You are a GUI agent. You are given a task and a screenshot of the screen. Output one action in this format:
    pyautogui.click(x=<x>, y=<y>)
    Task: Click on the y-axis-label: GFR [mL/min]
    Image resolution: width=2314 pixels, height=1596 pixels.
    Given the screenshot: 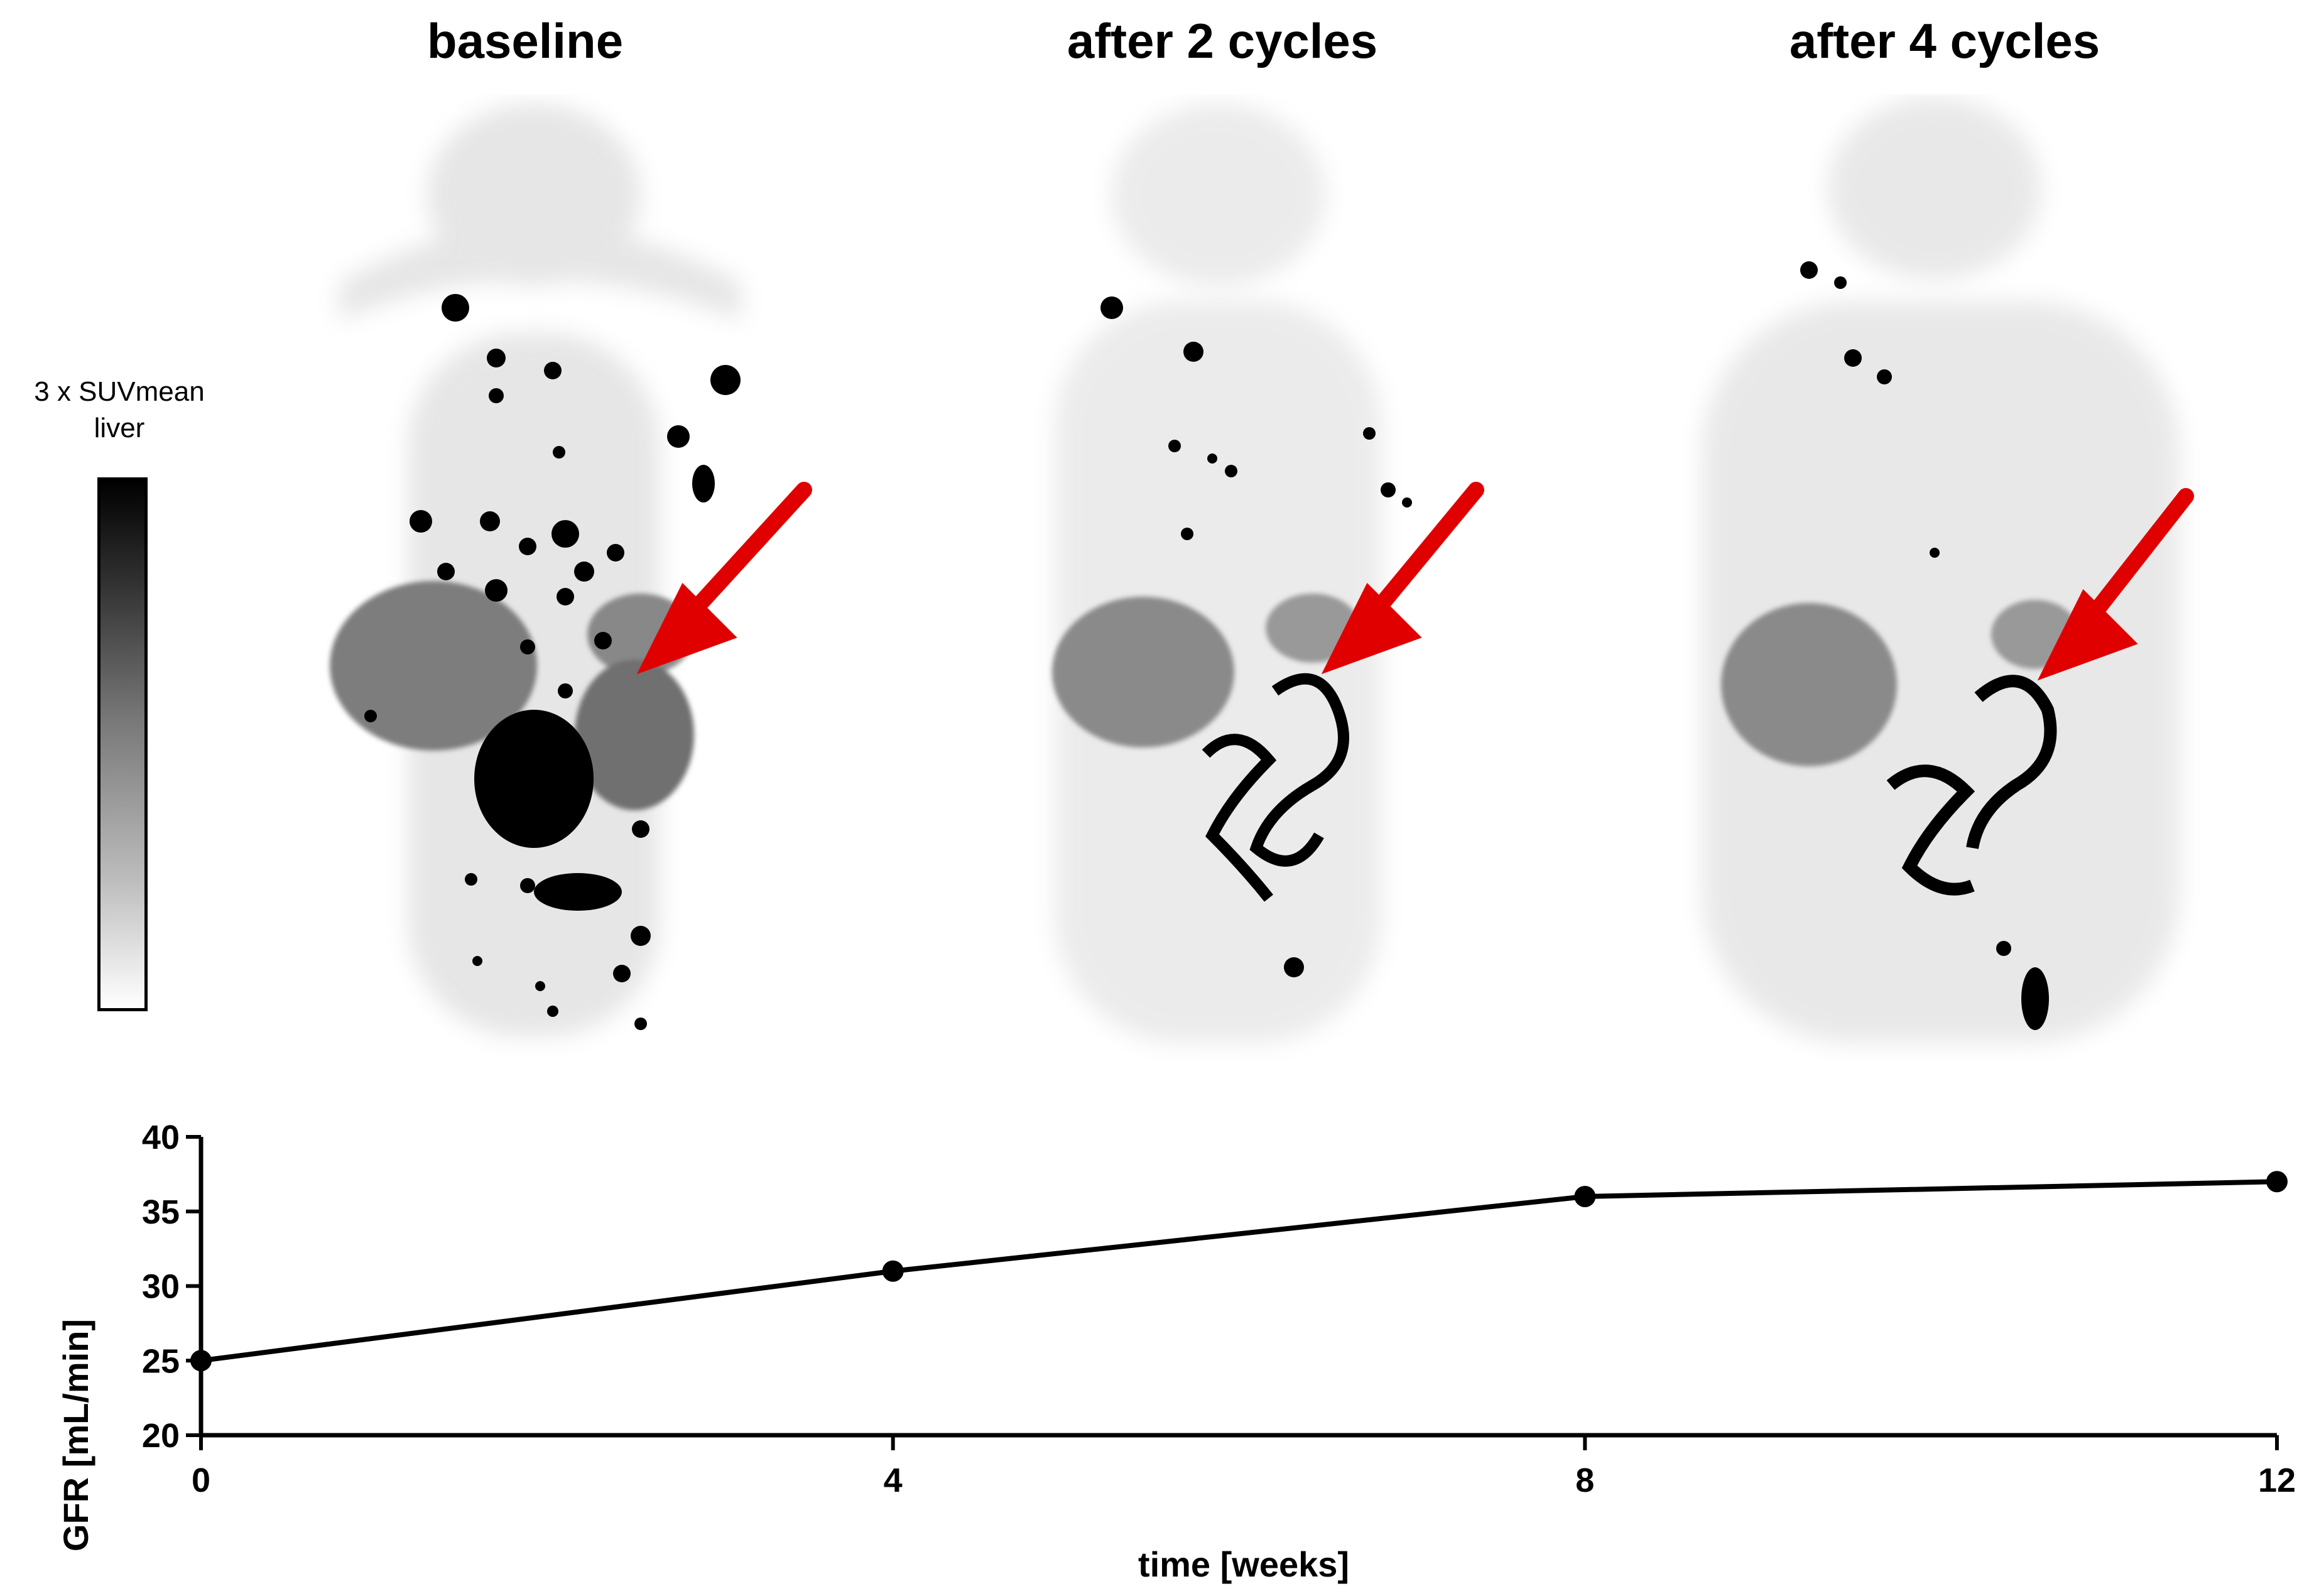 What is the action you would take?
    pyautogui.click(x=75, y=1435)
    